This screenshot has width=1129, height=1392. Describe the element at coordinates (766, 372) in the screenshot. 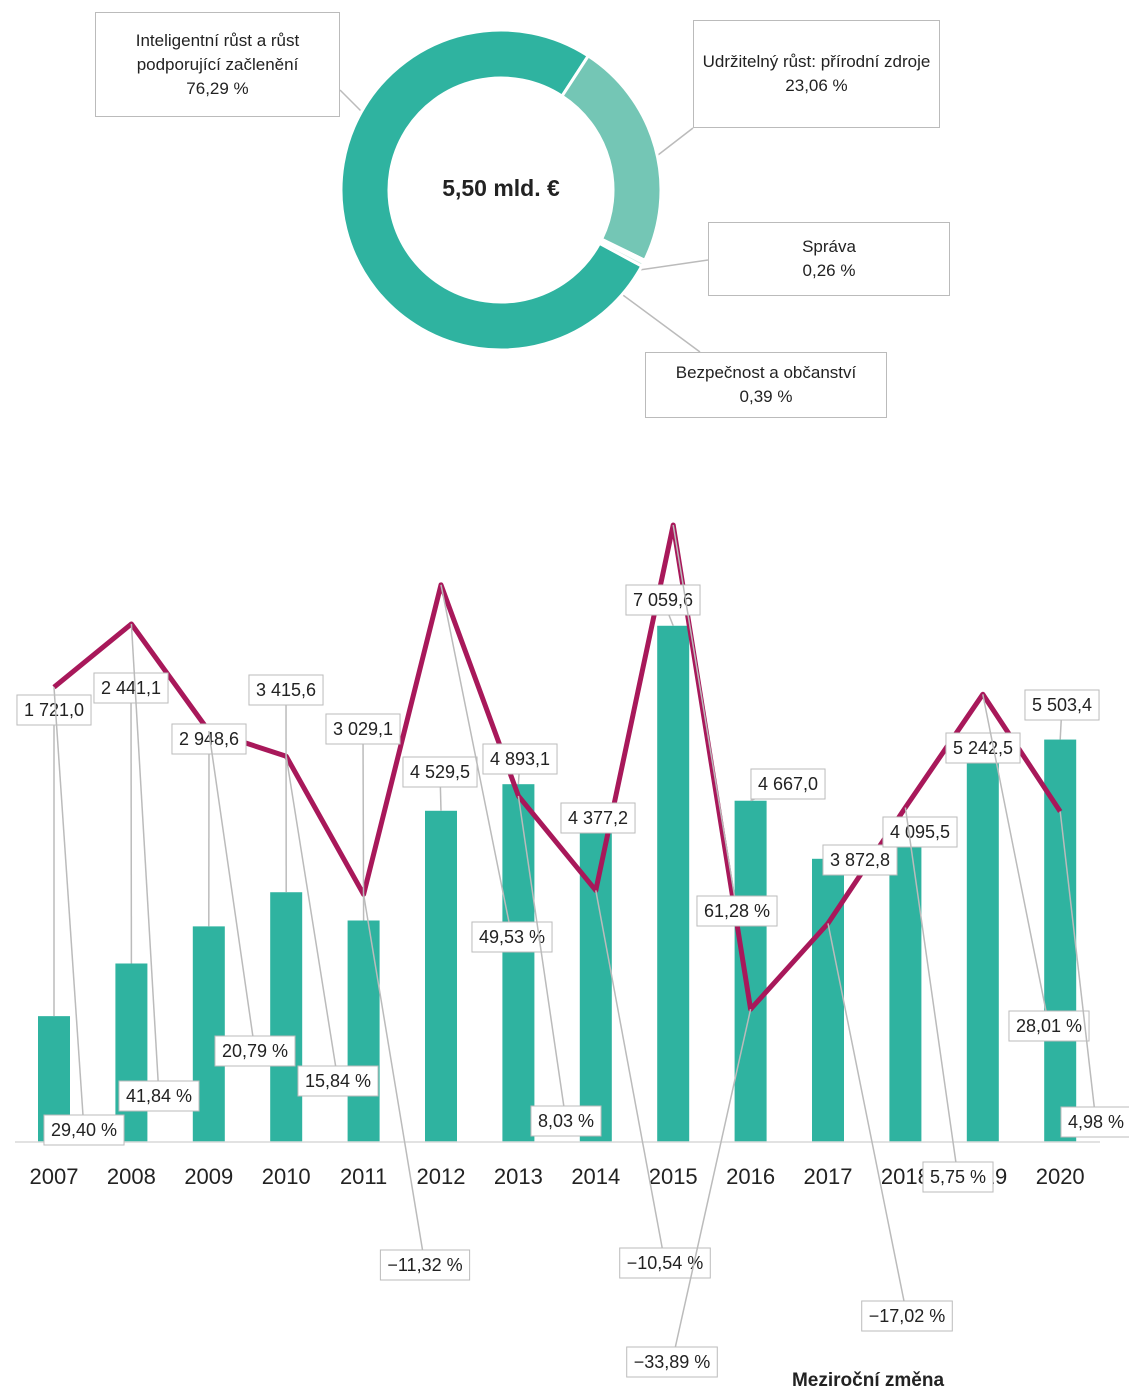

I see `segment-name: Bezpečnost a občanství` at that location.